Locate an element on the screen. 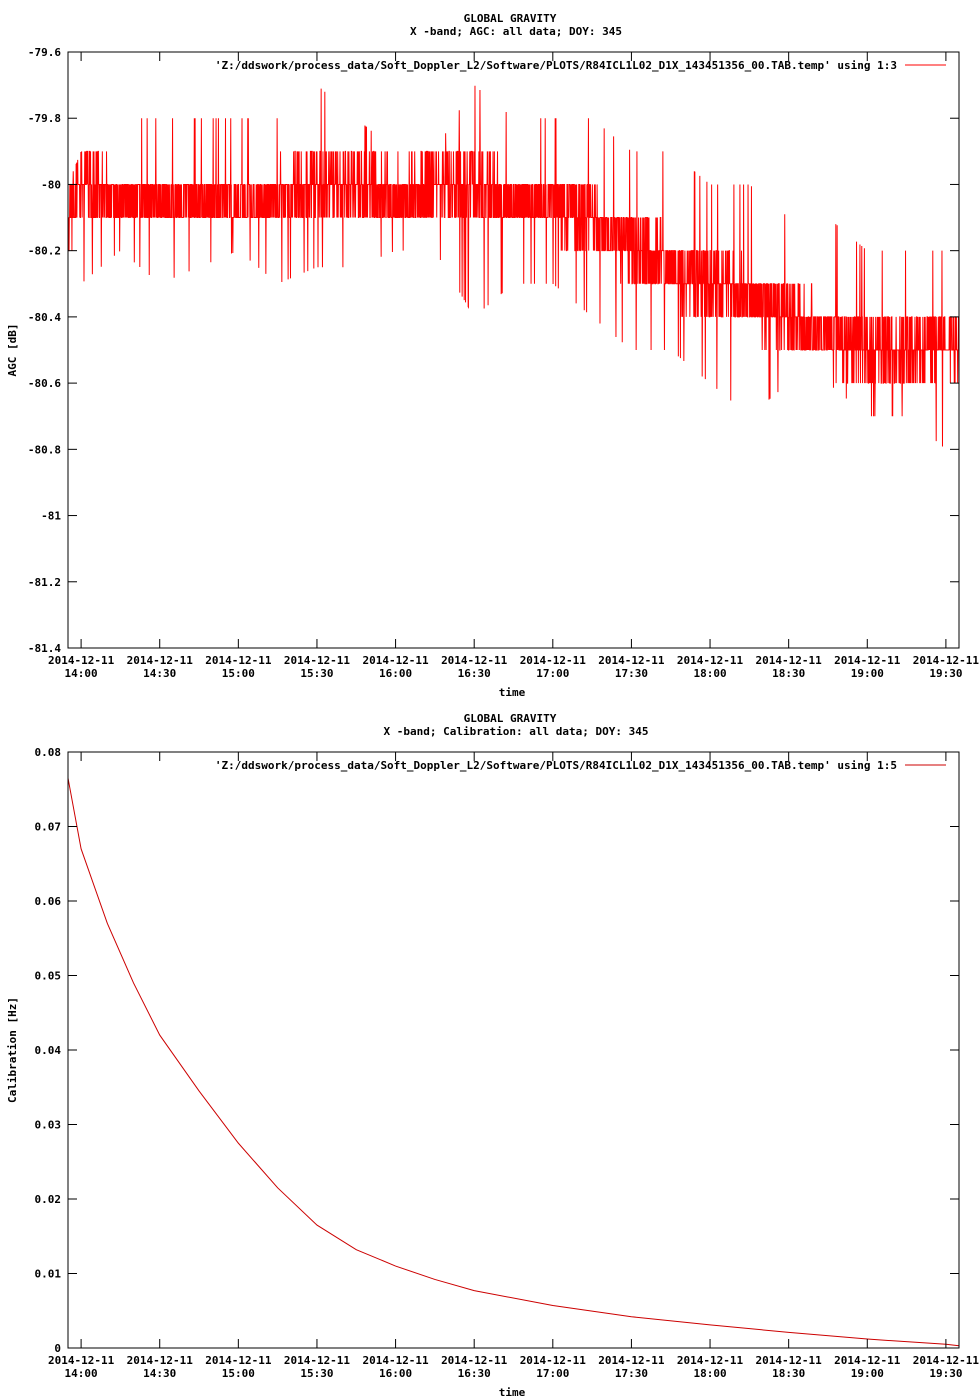 The image size is (980, 1400). y-tick-label: 0.07 is located at coordinates (48, 827).